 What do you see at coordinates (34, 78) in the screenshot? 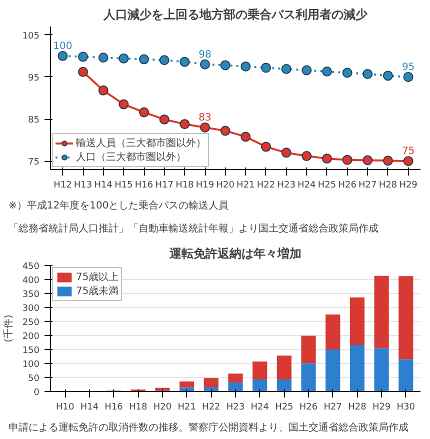
I see `y-tick-label: 95` at bounding box center [34, 78].